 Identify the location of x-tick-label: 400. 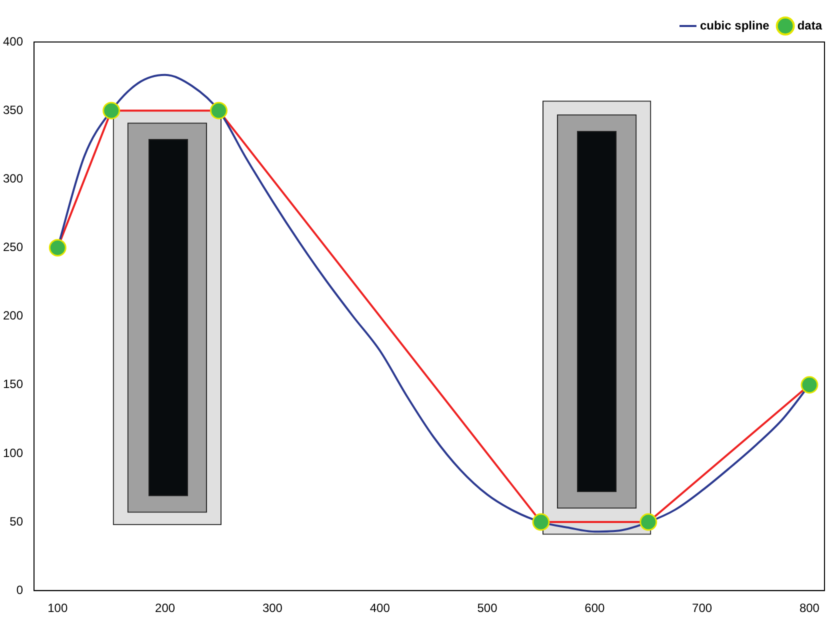
(380, 608).